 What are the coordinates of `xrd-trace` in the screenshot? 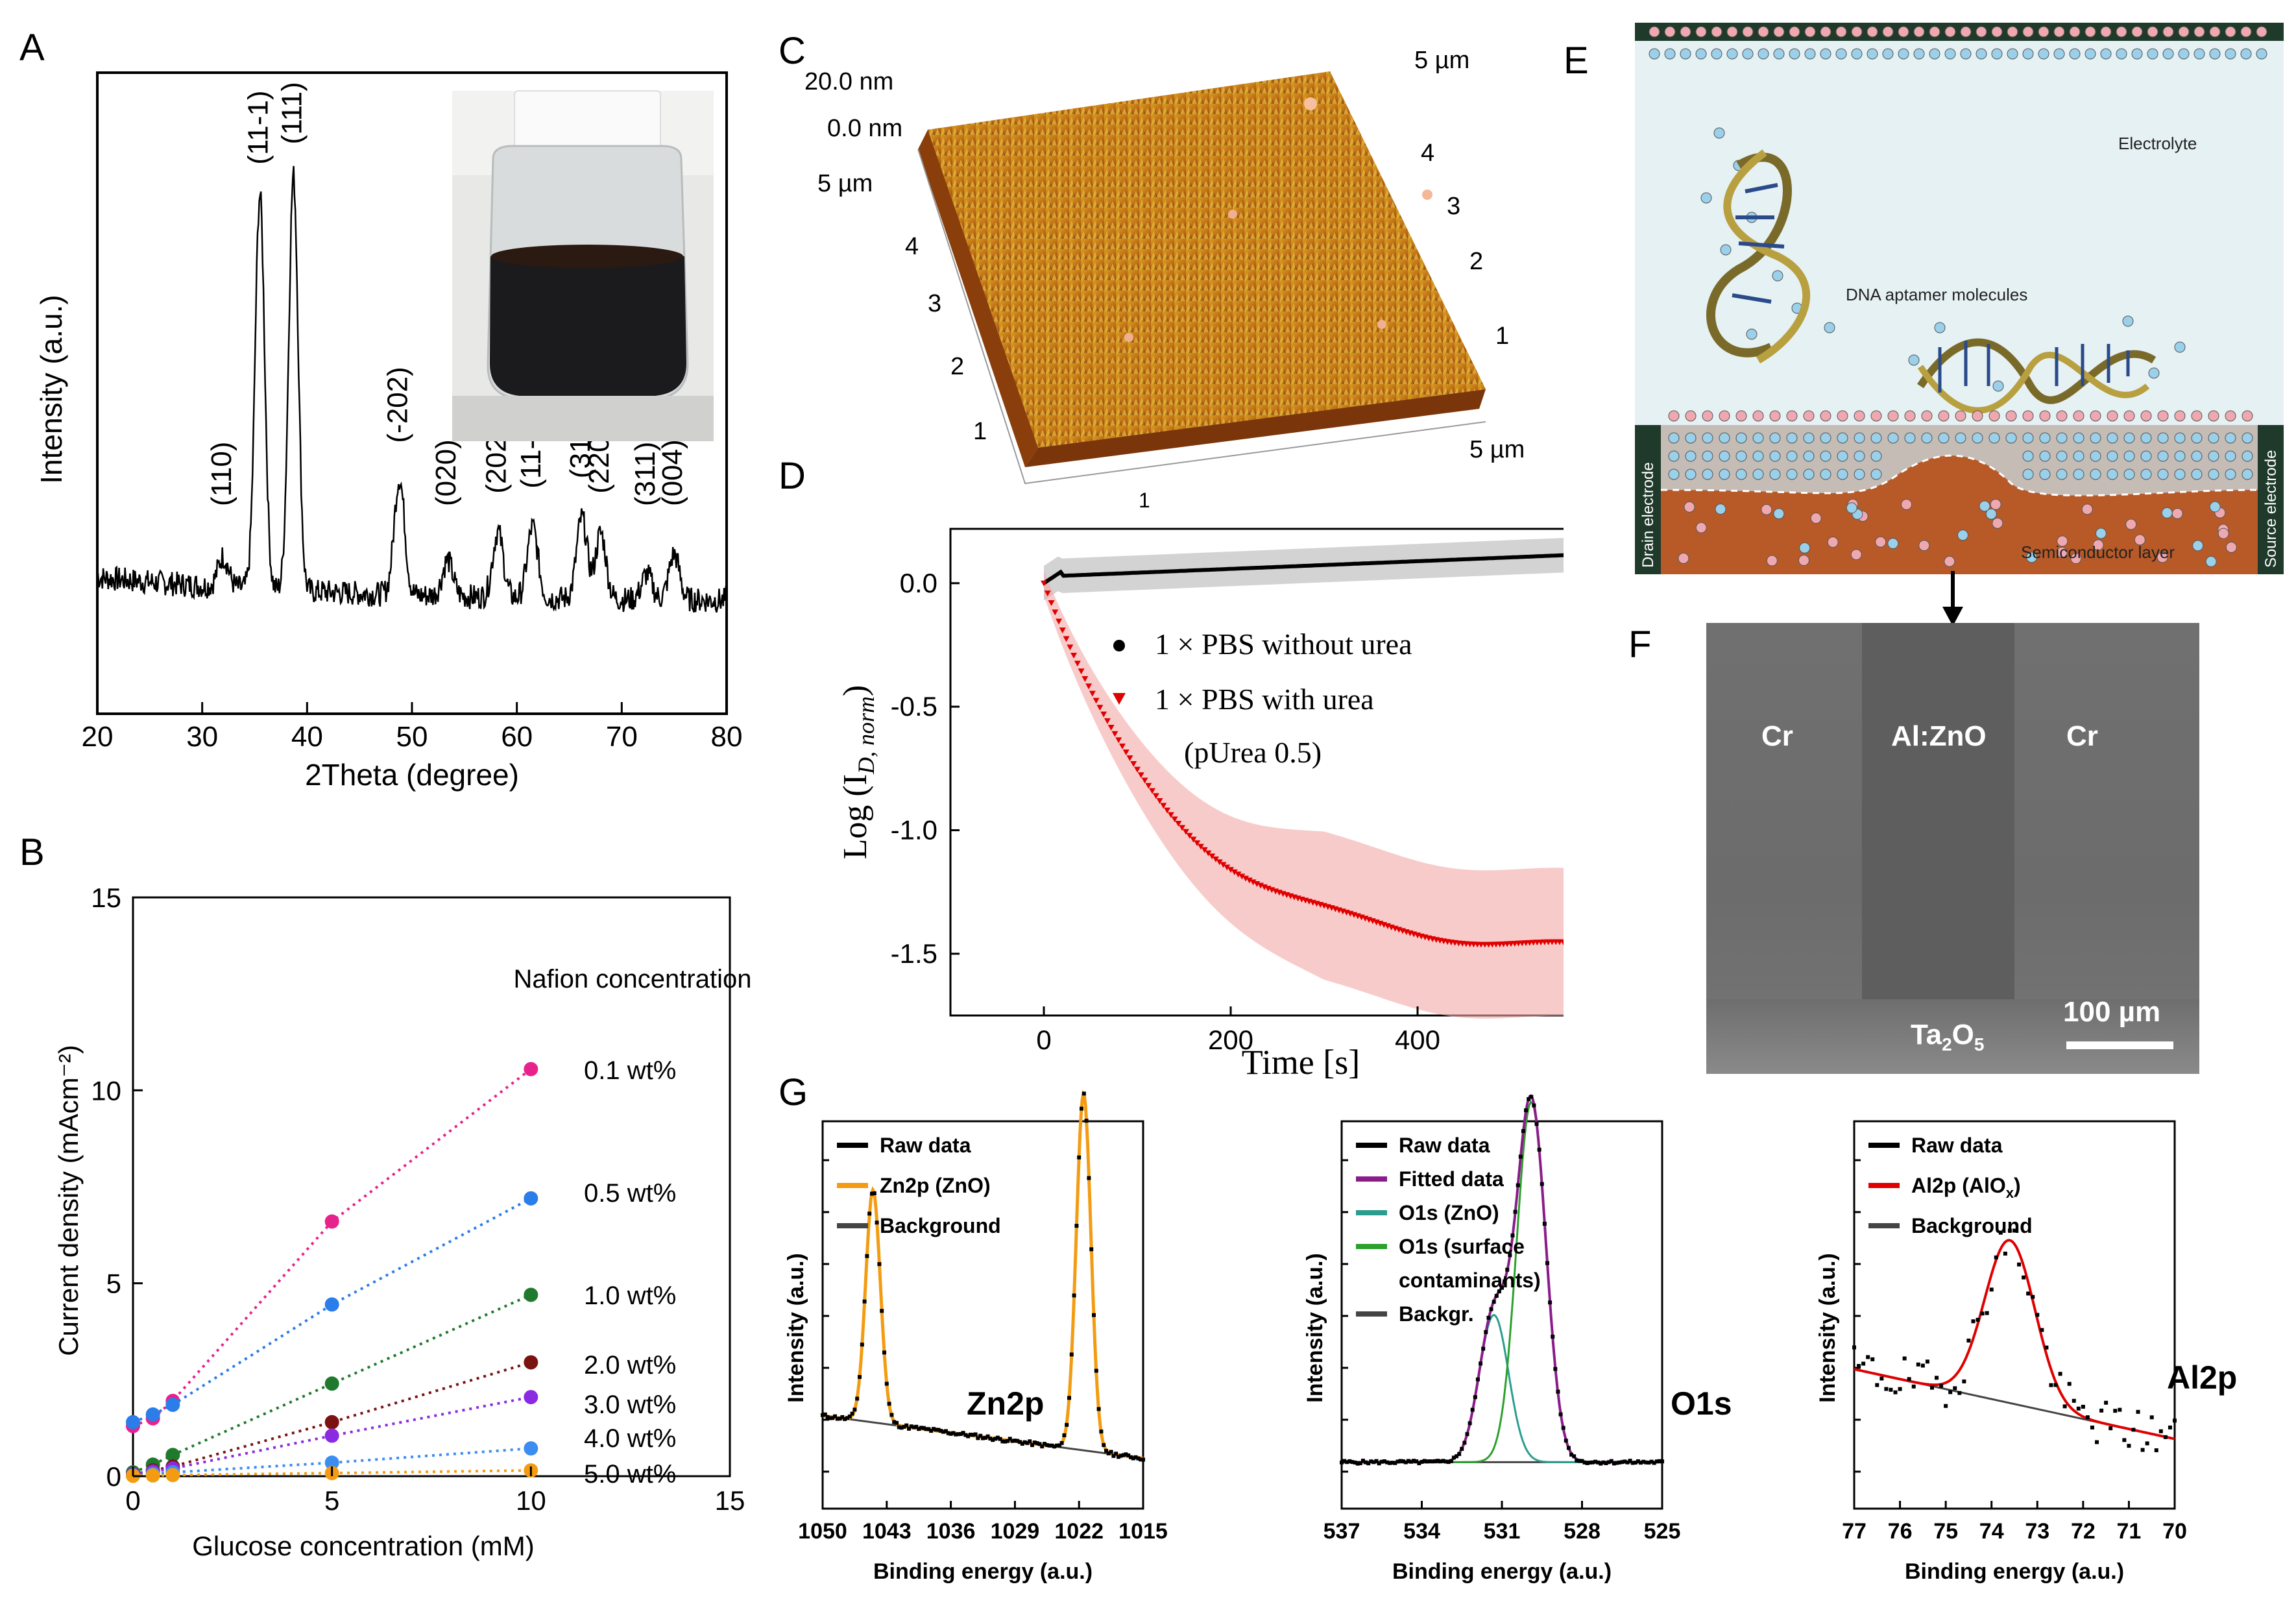 It's located at (412, 389).